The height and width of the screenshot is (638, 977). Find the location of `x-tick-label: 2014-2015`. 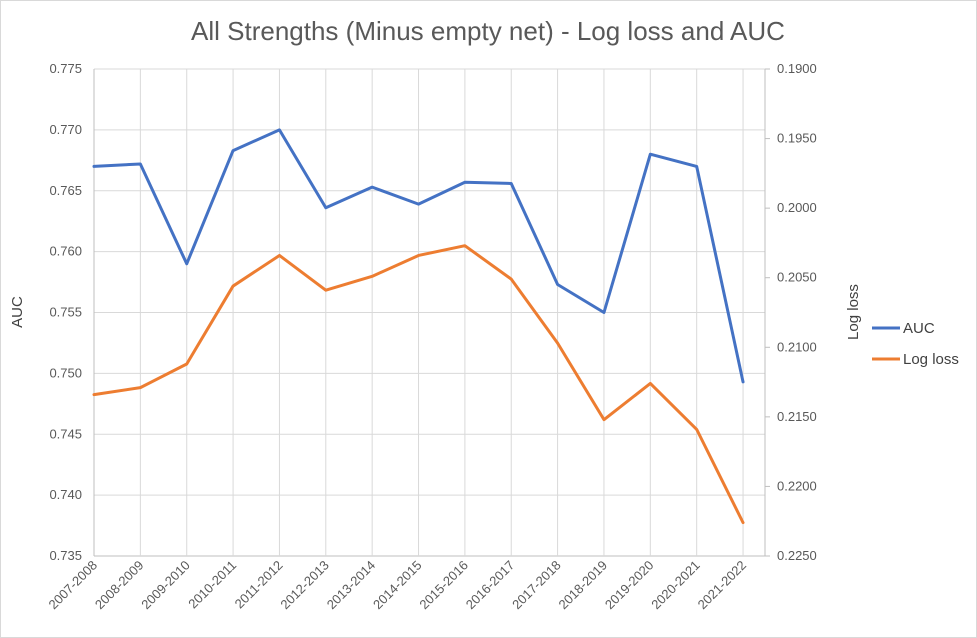

x-tick-label: 2014-2015 is located at coordinates (397, 585).